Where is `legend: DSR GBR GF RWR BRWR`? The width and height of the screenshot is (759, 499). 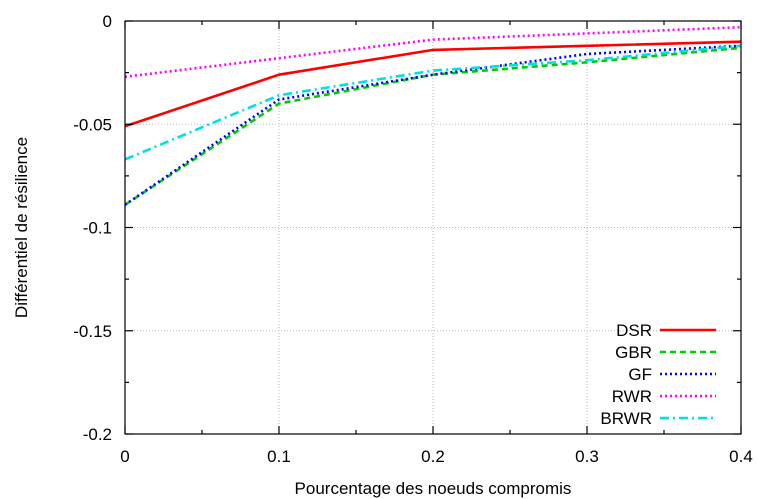 legend: DSR GBR GF RWR BRWR is located at coordinates (658, 374).